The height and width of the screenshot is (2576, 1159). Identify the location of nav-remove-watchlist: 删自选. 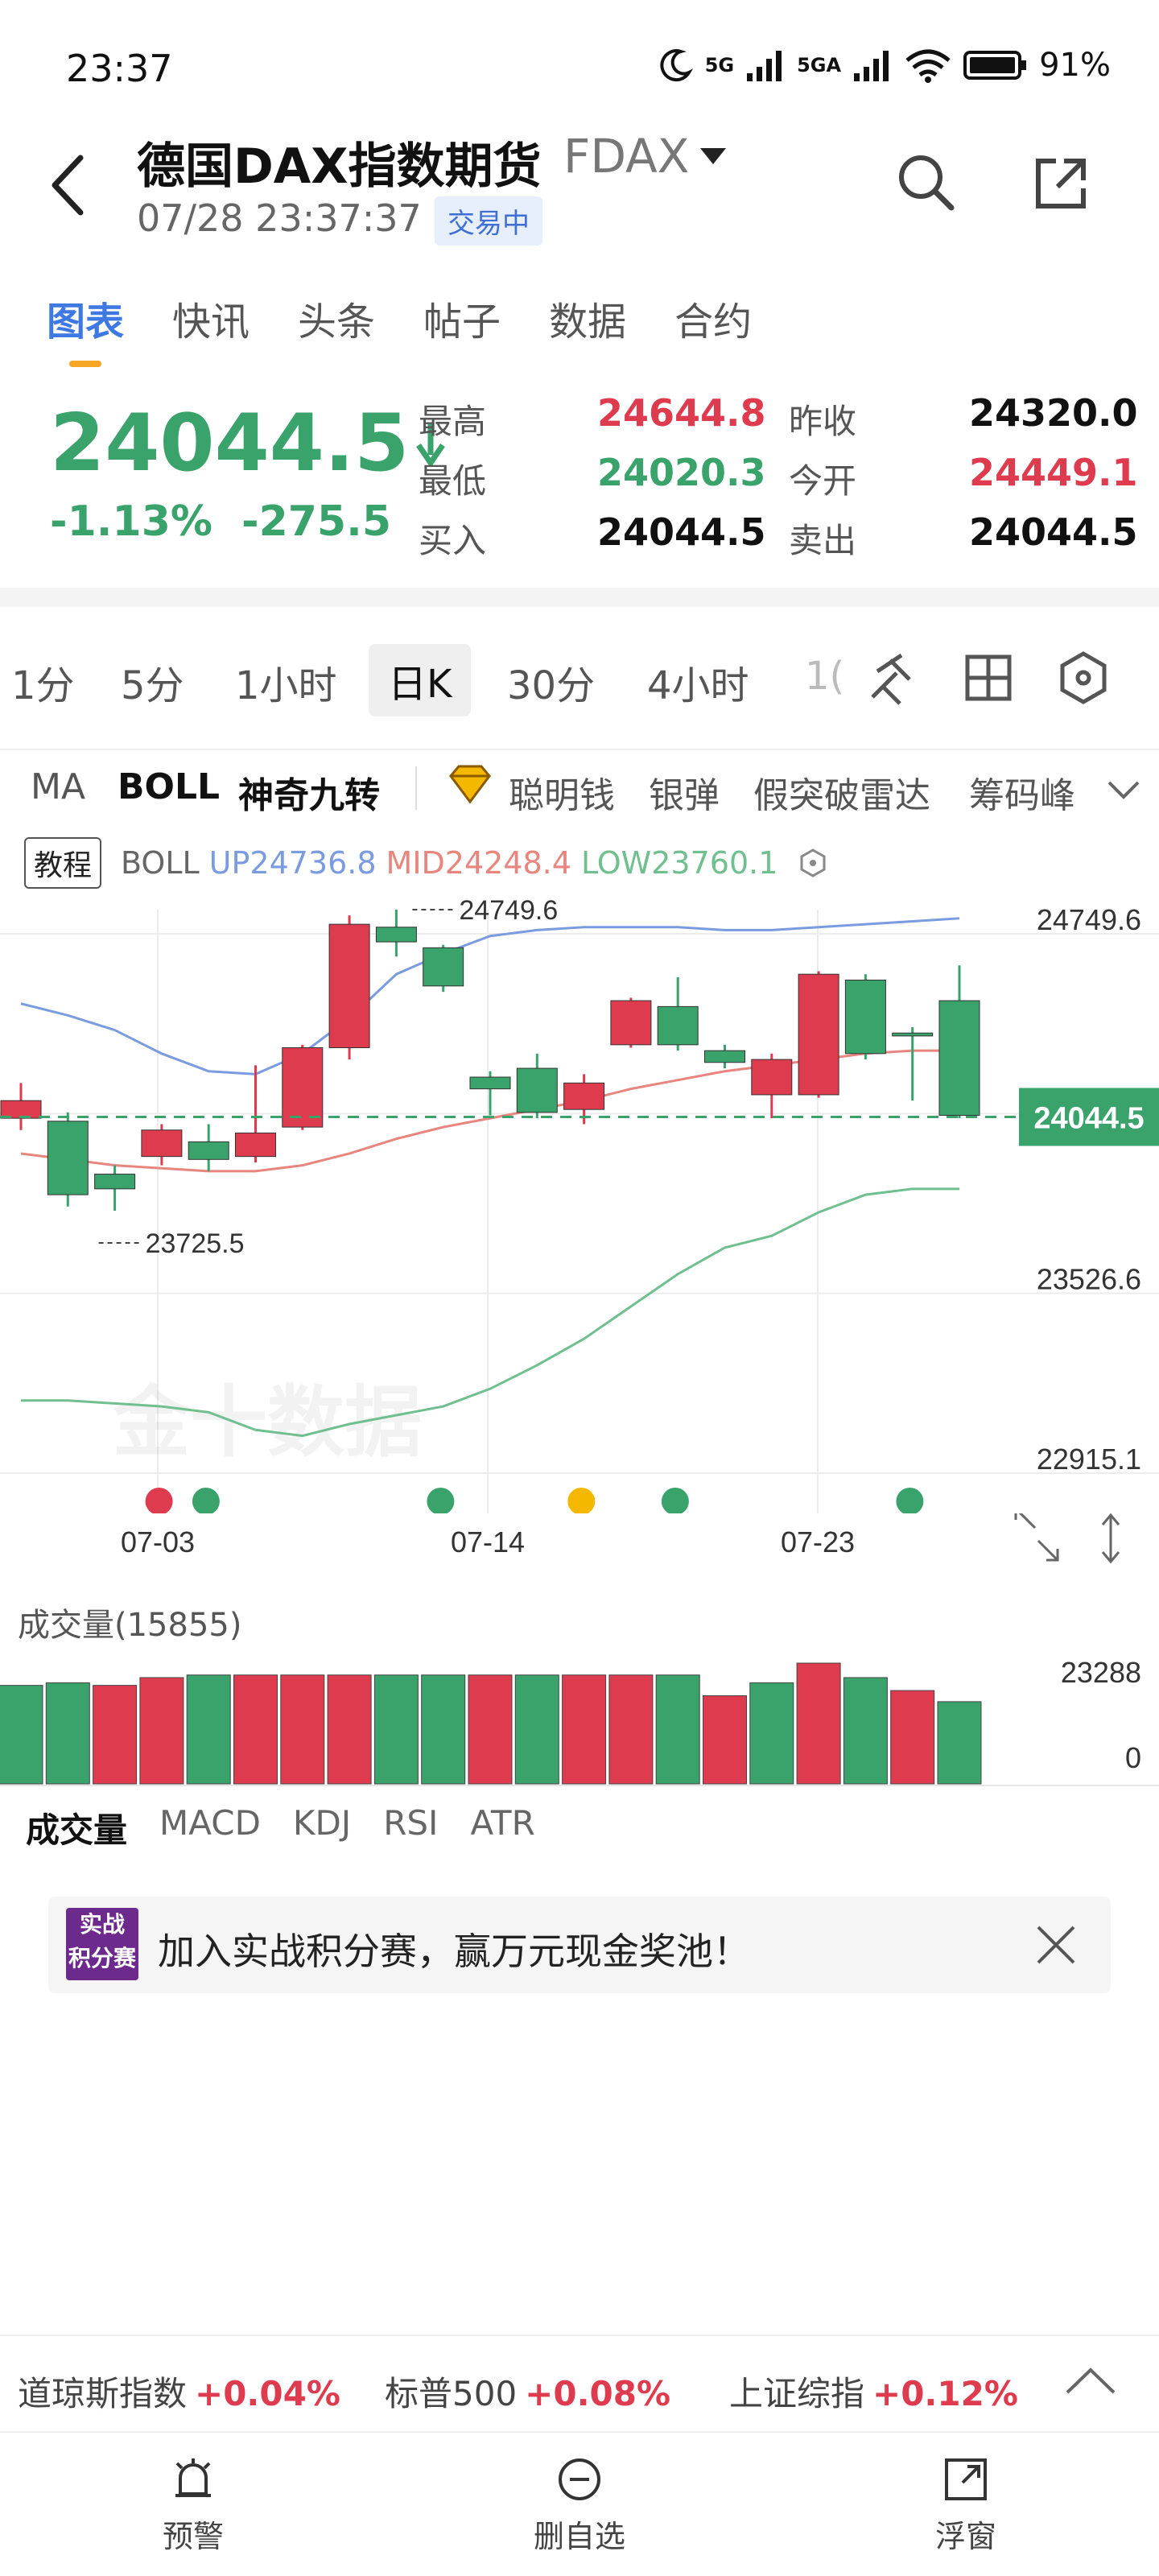
(579, 2505).